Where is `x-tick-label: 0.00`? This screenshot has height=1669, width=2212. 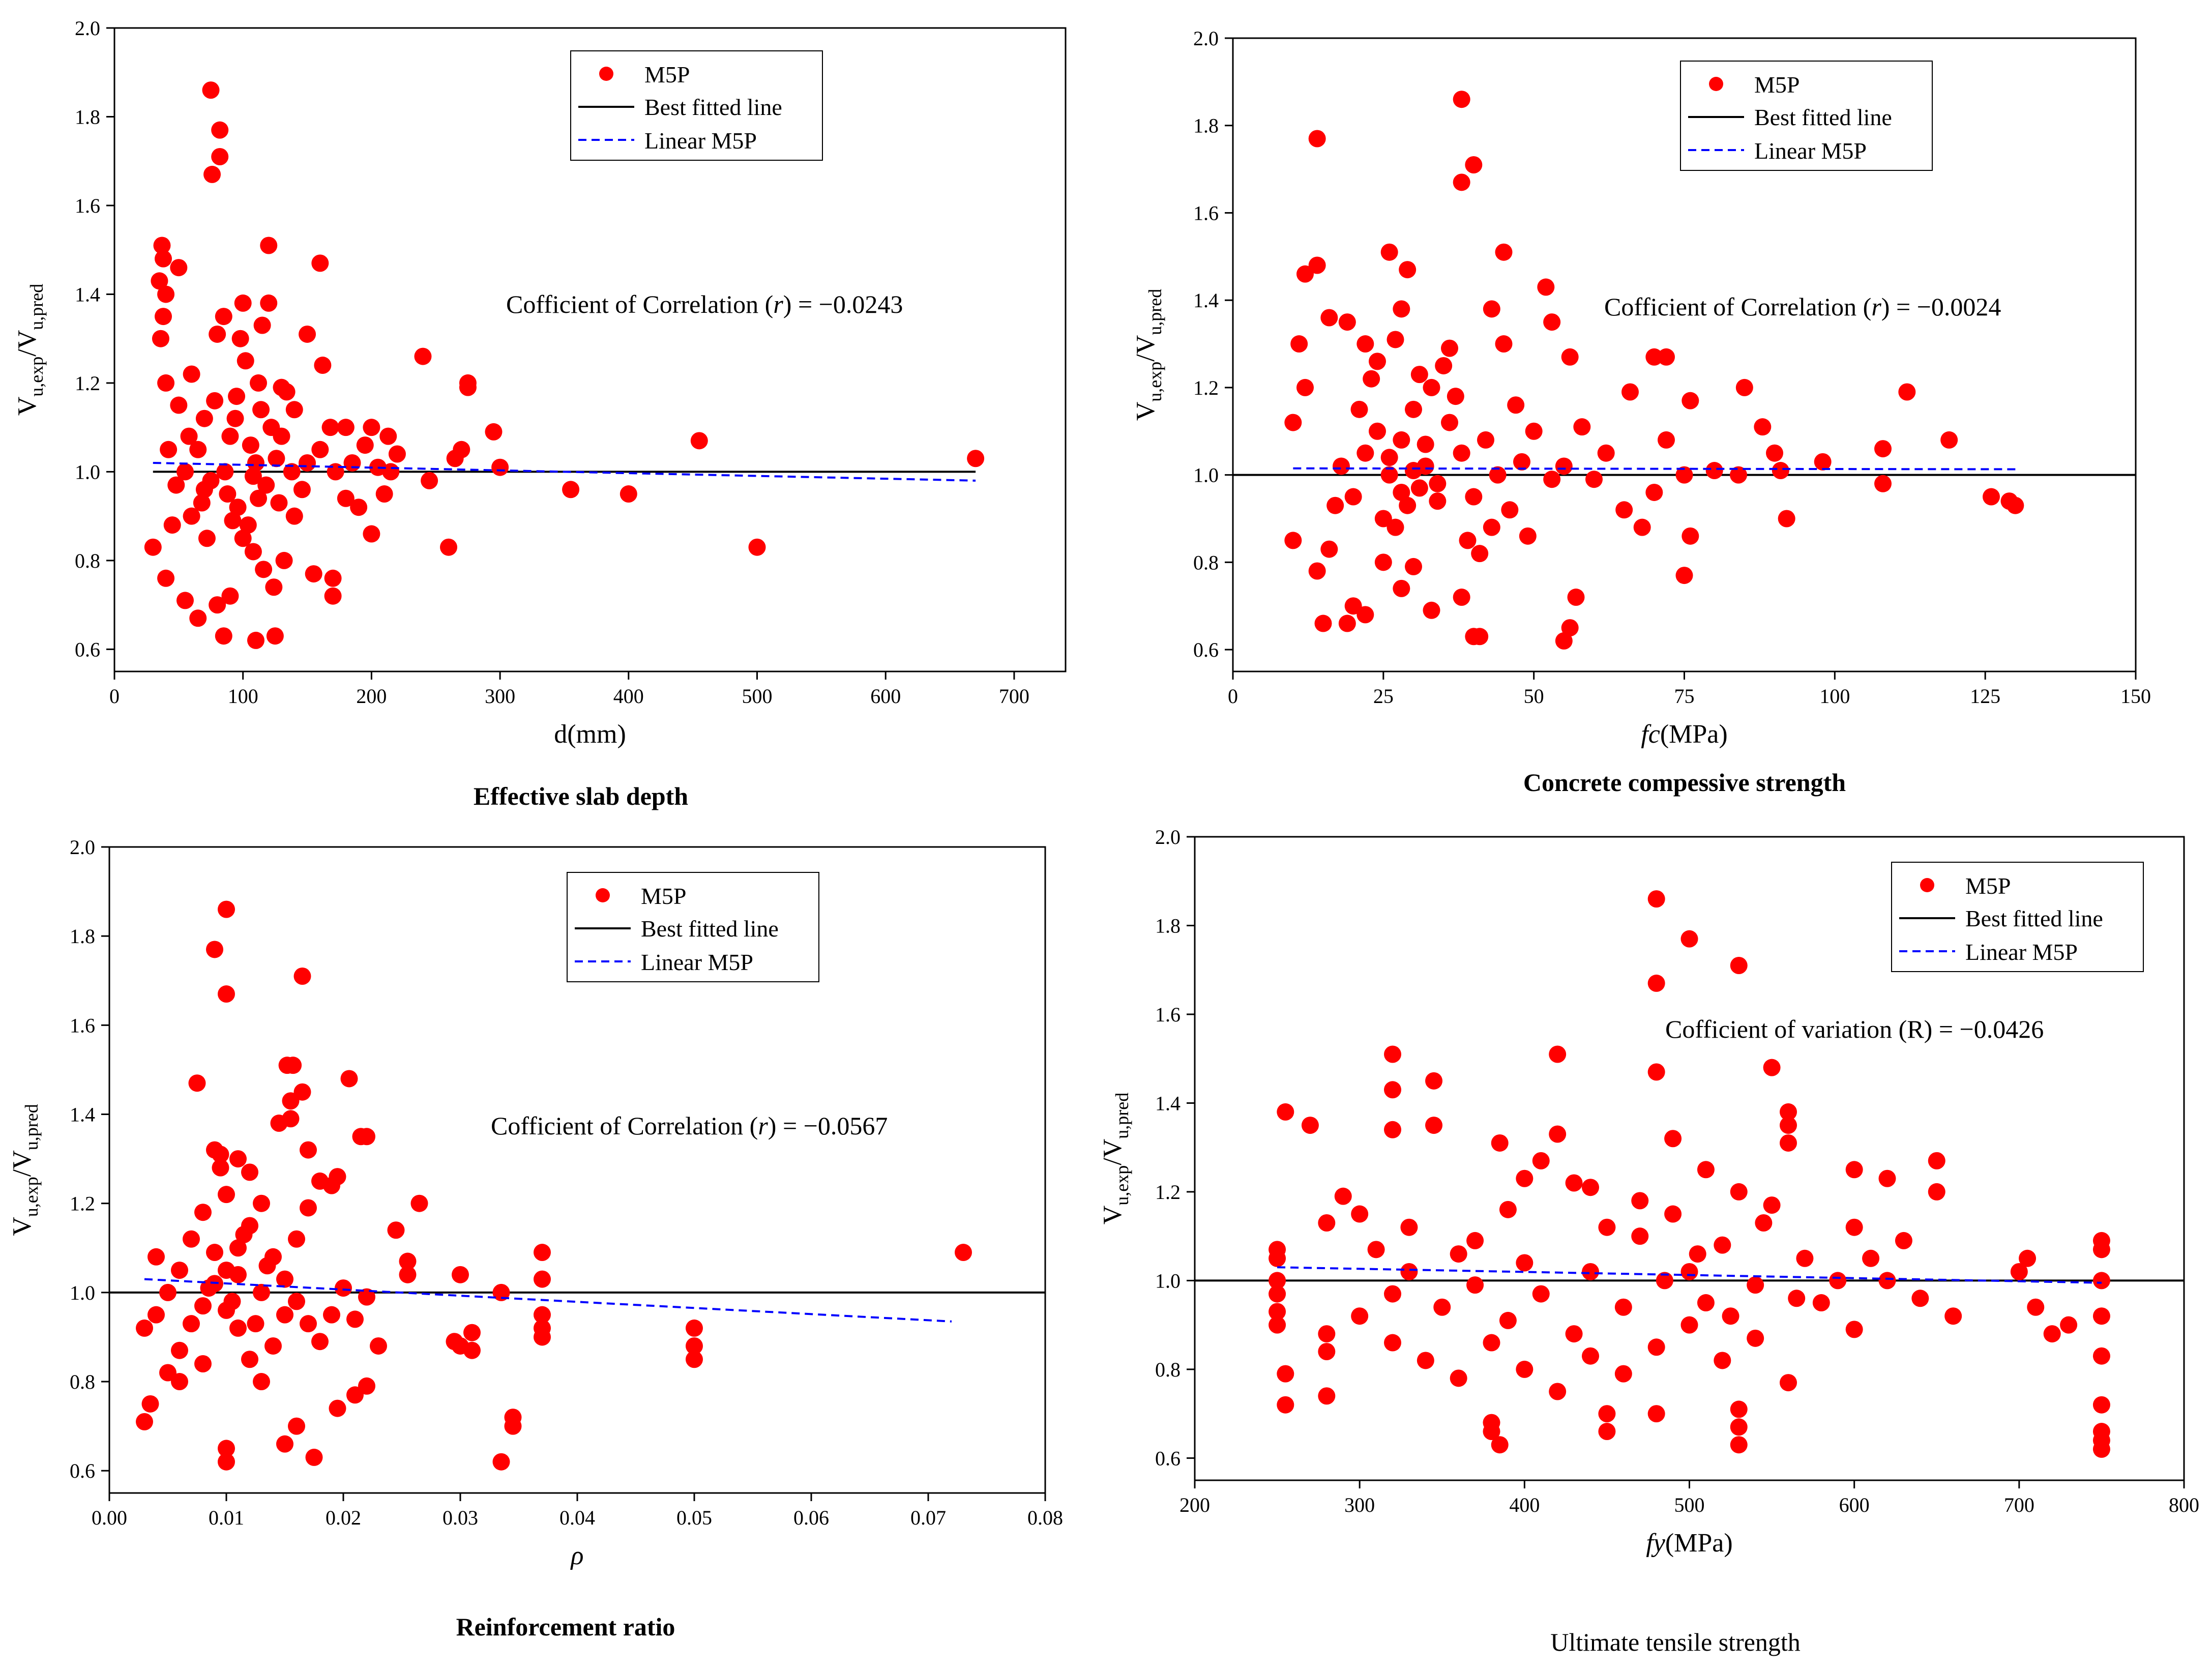 x-tick-label: 0.00 is located at coordinates (109, 1518).